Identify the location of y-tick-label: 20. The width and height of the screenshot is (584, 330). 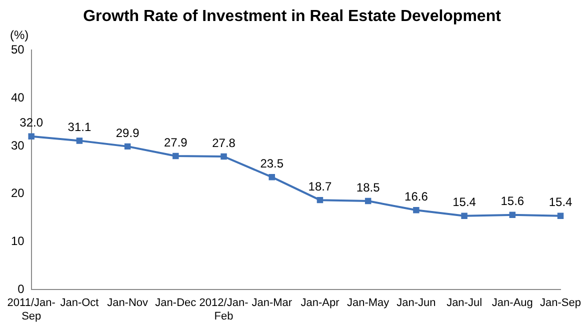
(17, 193).